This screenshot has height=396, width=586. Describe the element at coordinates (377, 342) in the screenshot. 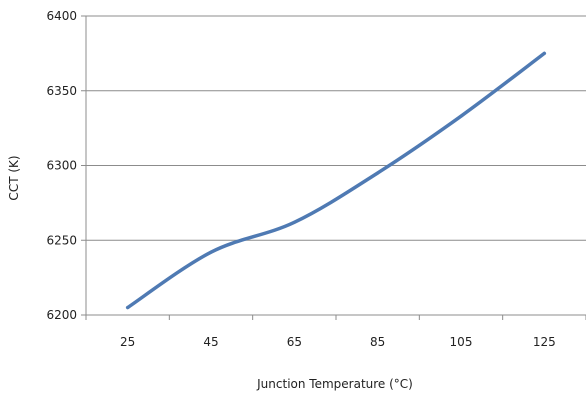

I see `x-tick-label: 85` at that location.